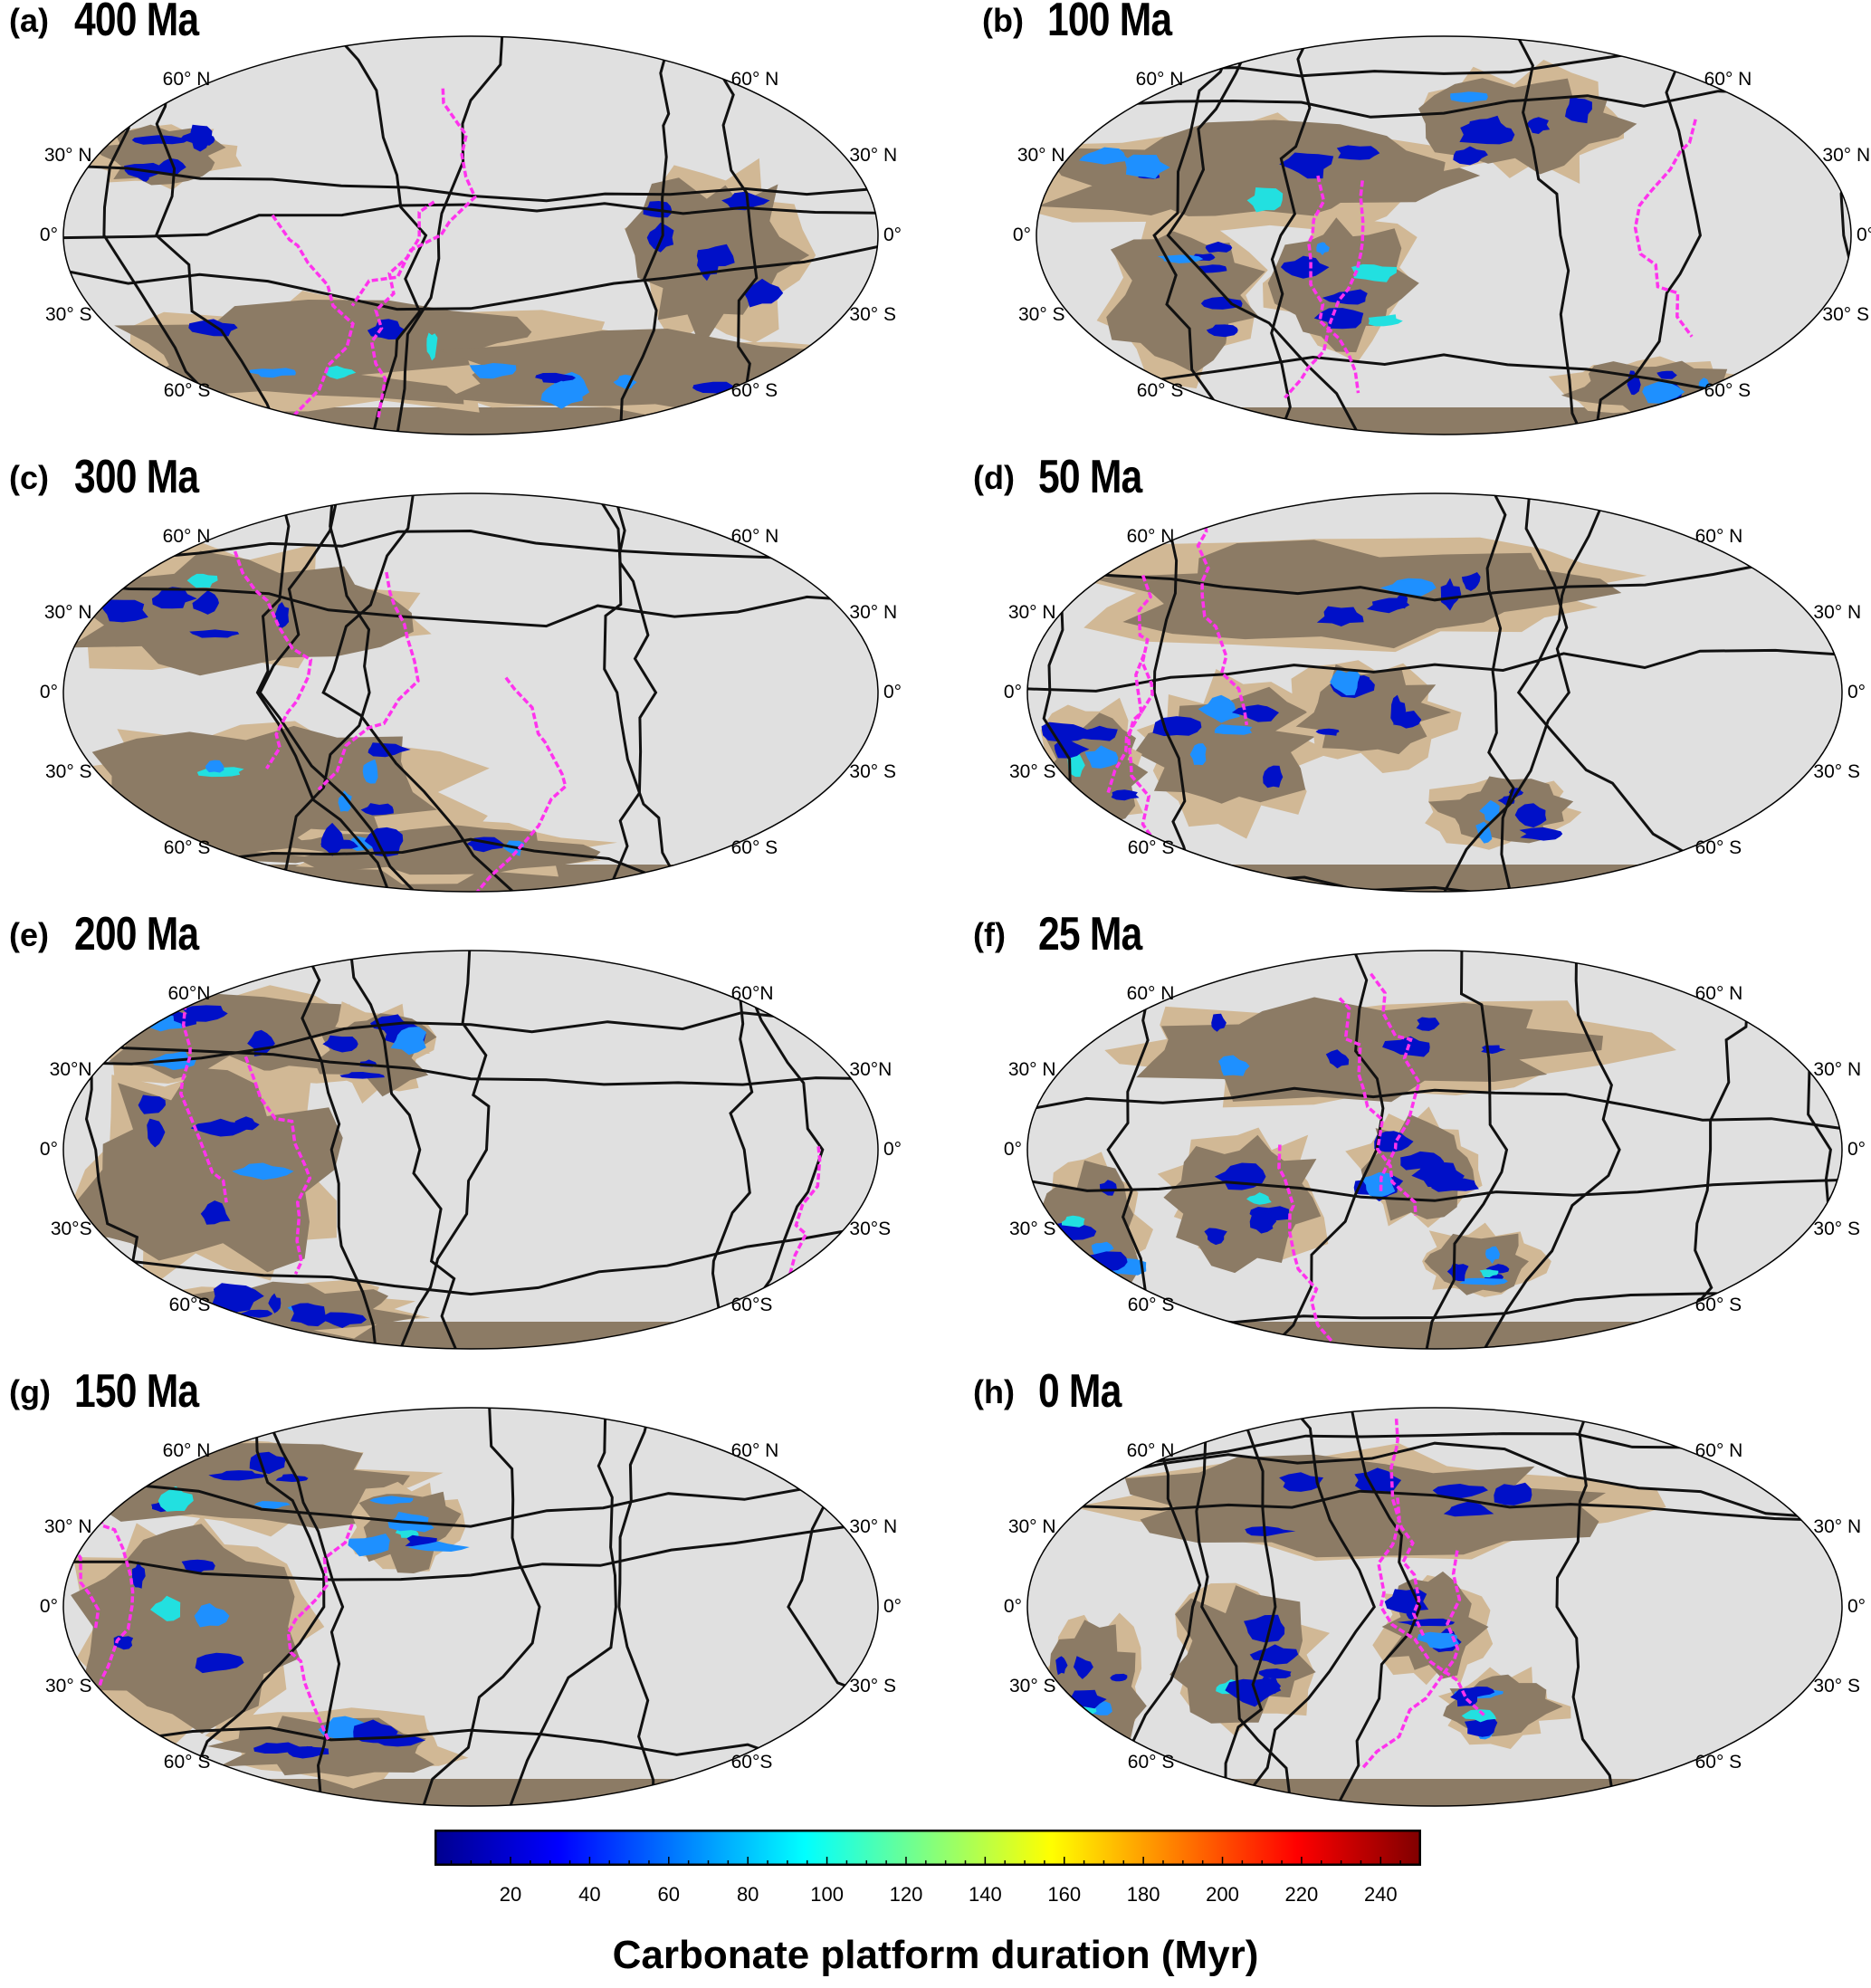 The height and width of the screenshot is (1988, 1871). What do you see at coordinates (1064, 1894) in the screenshot?
I see `colorbar-tick-label: 160` at bounding box center [1064, 1894].